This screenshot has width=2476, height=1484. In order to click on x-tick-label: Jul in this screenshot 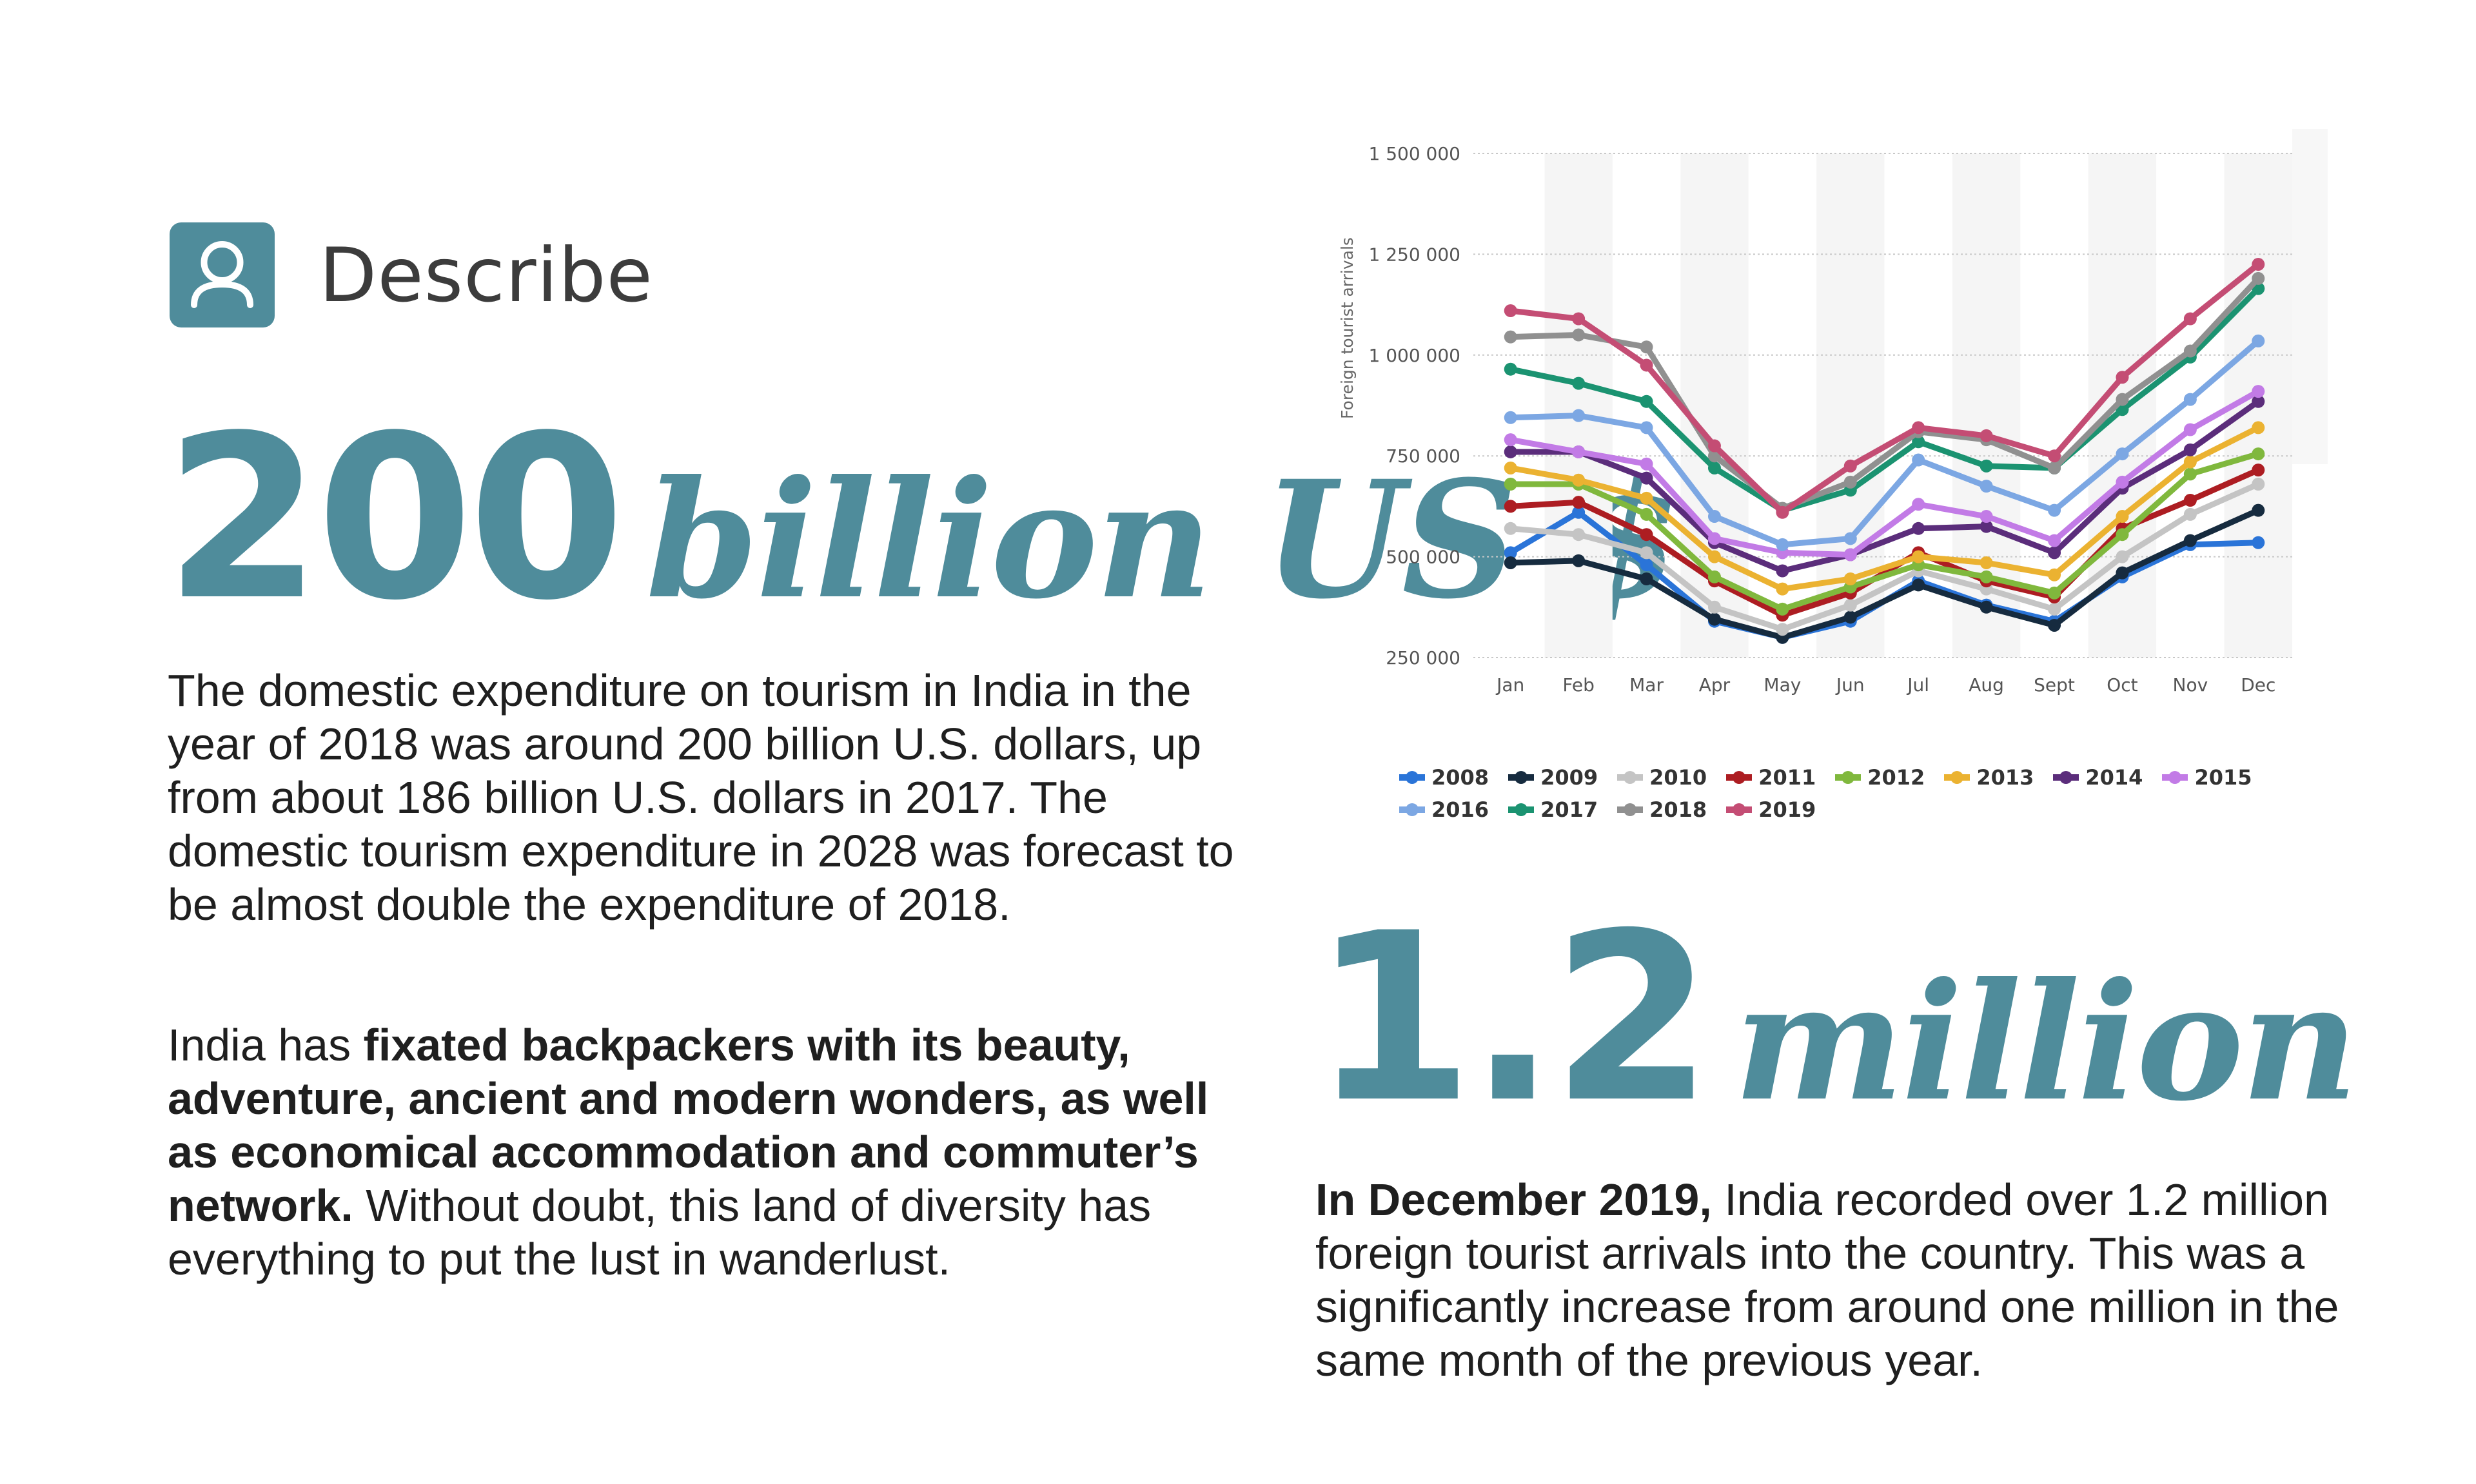, I will do `click(1917, 685)`.